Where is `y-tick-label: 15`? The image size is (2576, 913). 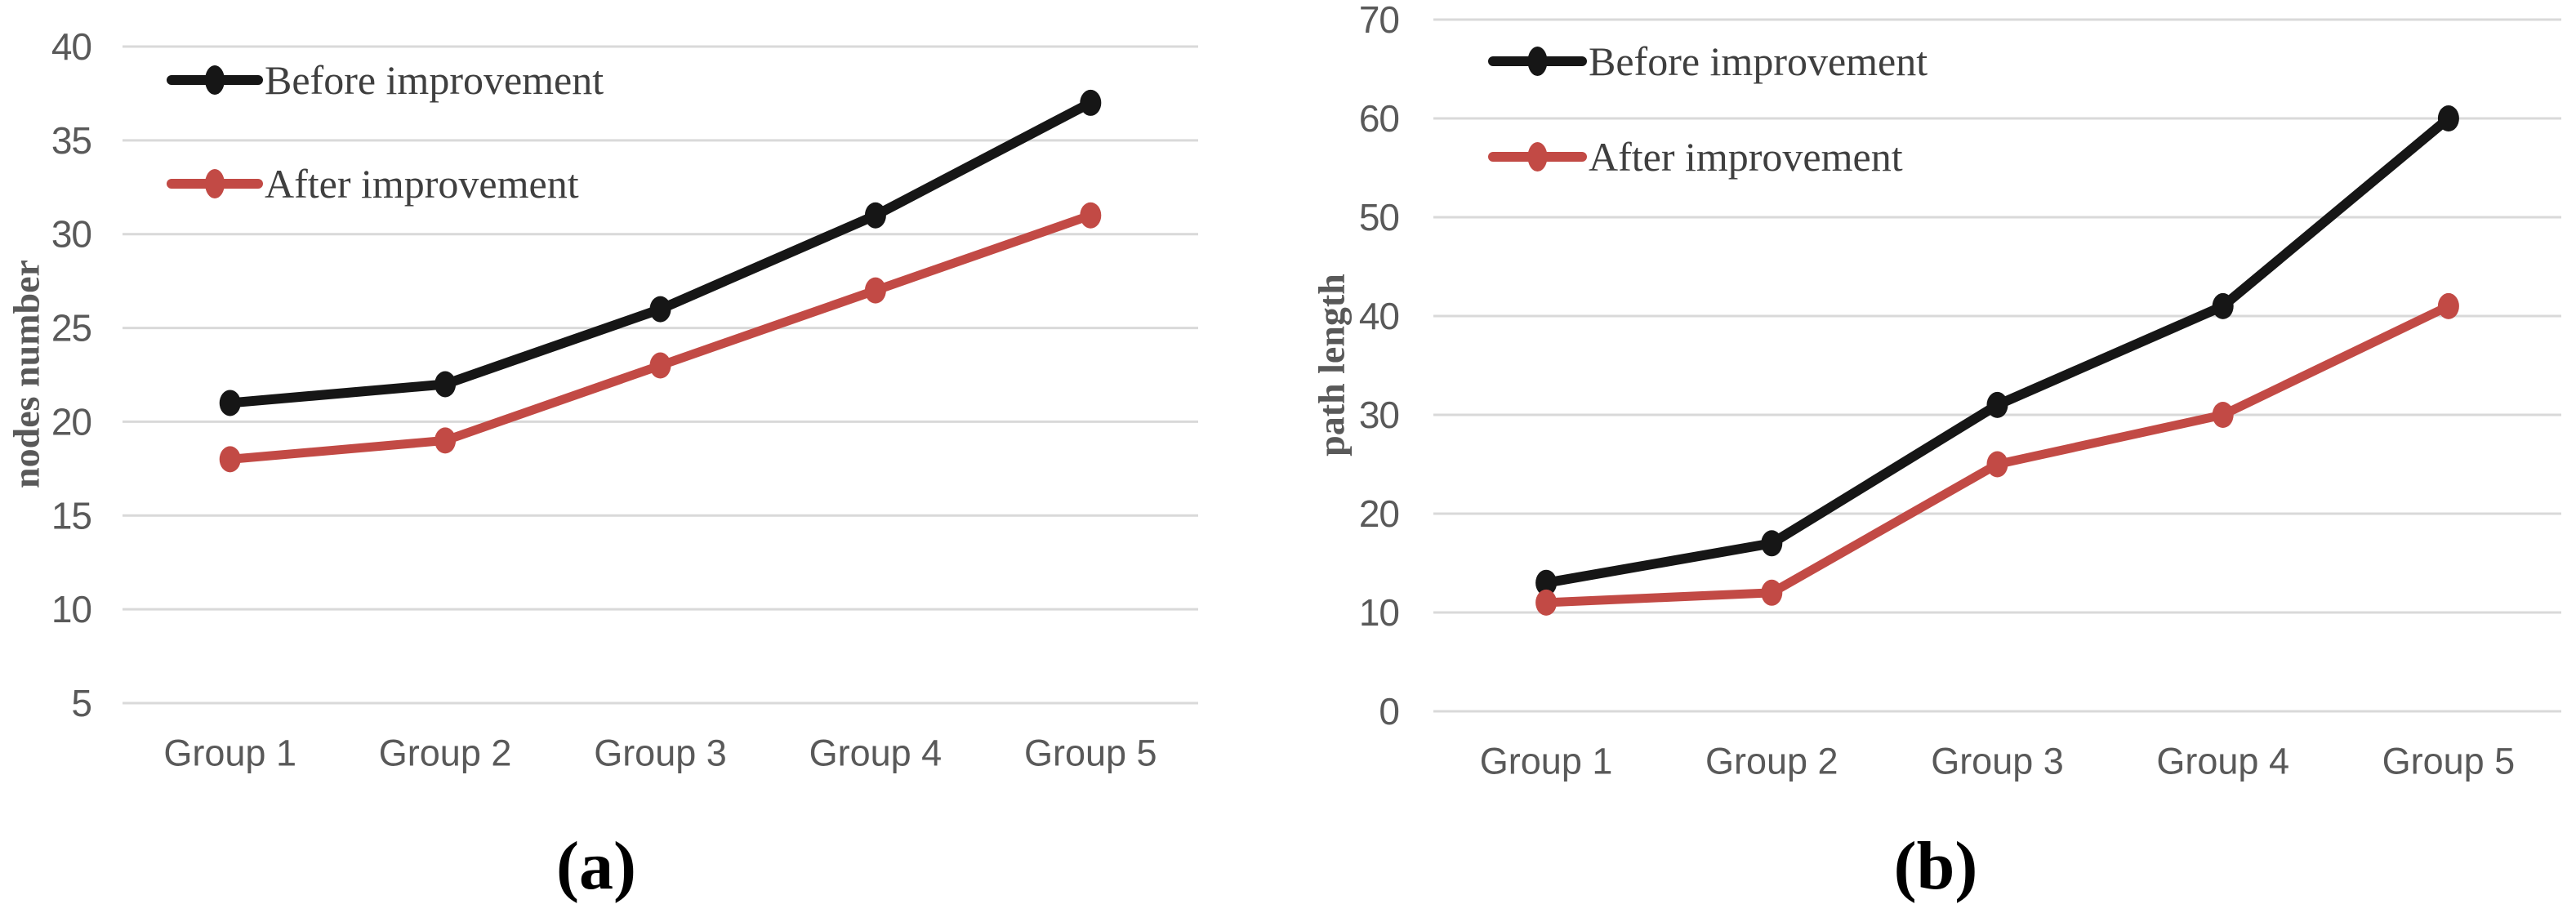
y-tick-label: 15 is located at coordinates (71, 515).